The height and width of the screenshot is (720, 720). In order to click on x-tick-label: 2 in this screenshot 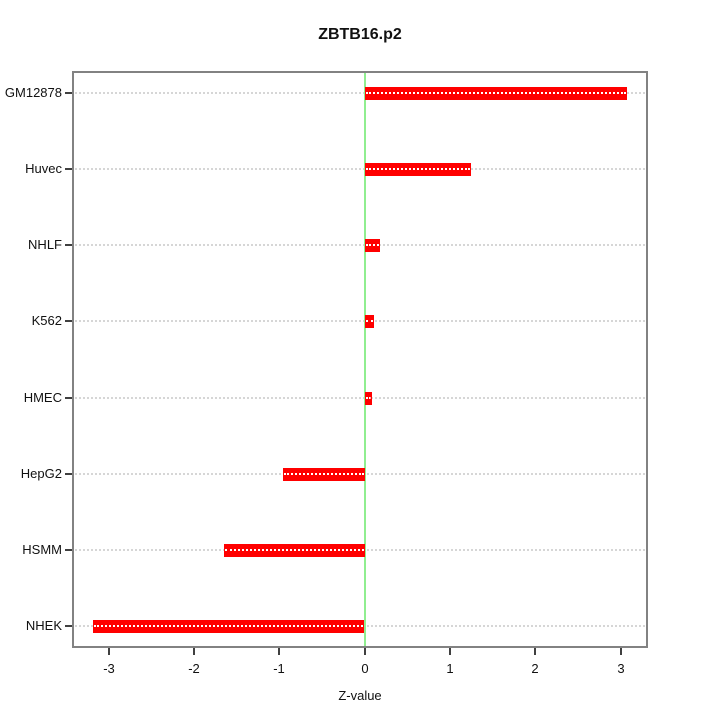, I will do `click(535, 668)`.